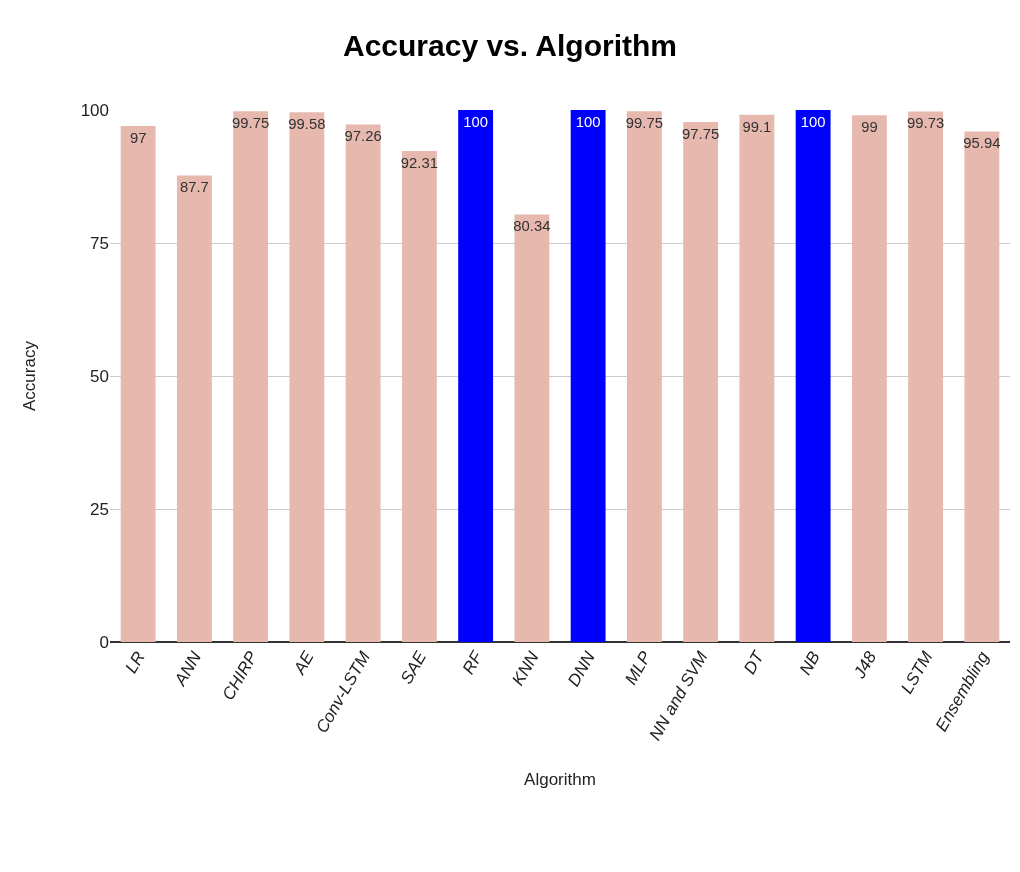 This screenshot has height=872, width=1020. I want to click on data-label: 99, so click(869, 127).